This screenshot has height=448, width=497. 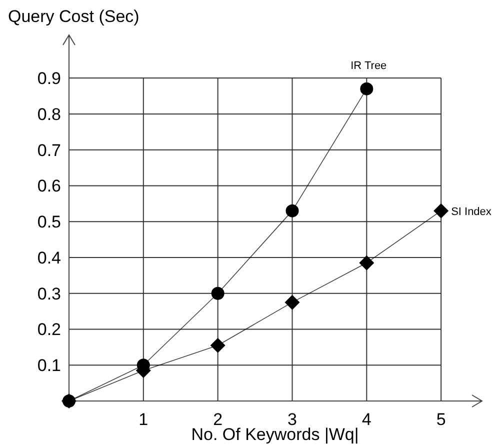 I want to click on y-tick-label: 0.7, so click(x=49, y=150).